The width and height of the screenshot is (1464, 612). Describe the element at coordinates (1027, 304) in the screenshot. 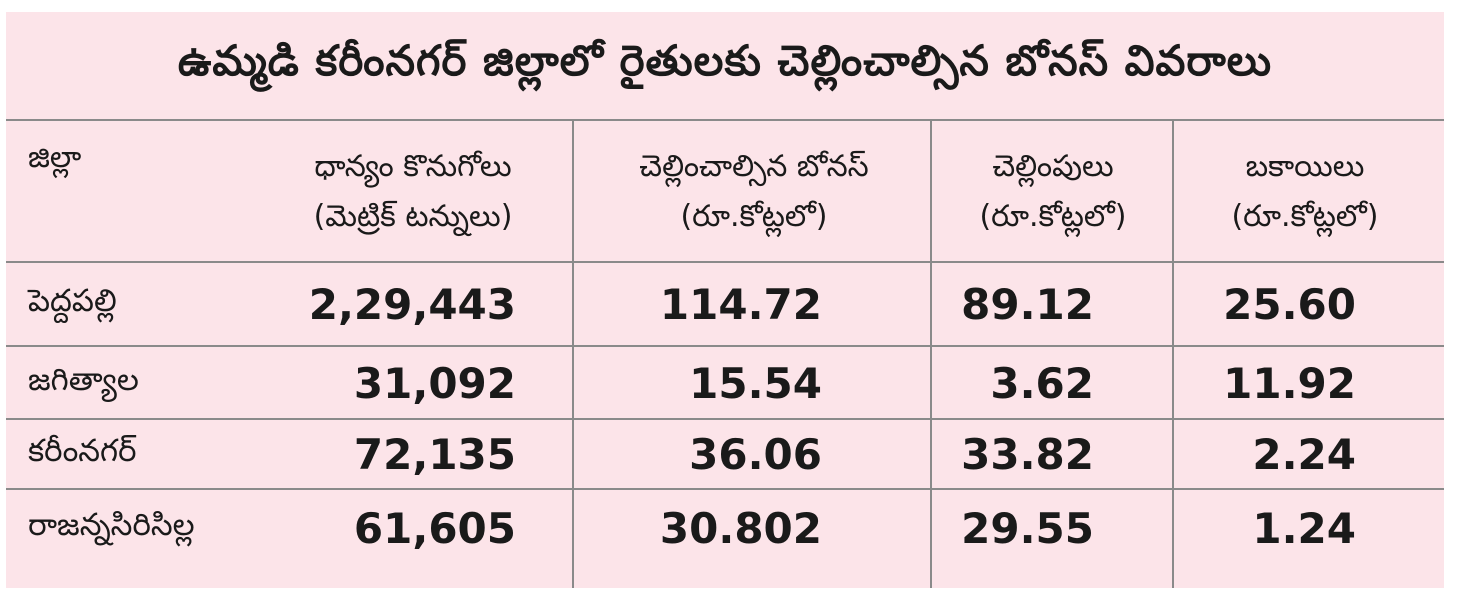

I see `row-paid: 89.12` at that location.